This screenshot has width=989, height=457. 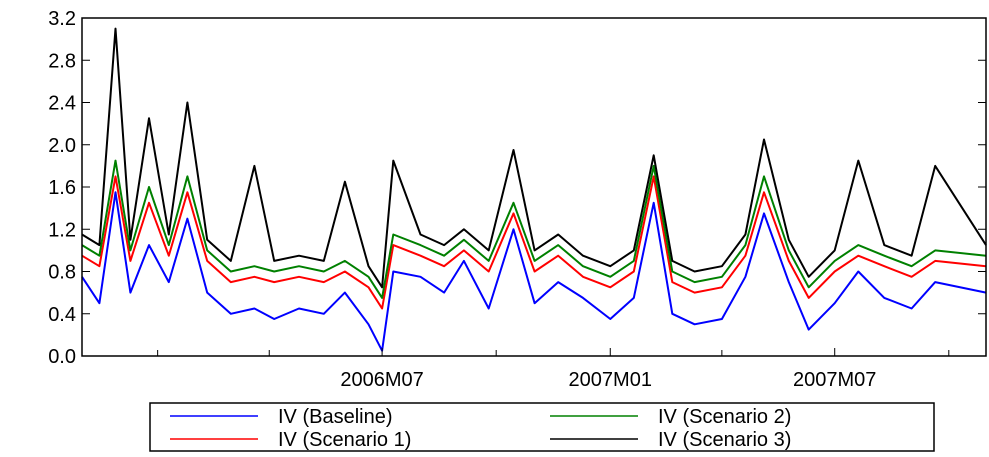 What do you see at coordinates (834, 380) in the screenshot?
I see `x-tick-label: 2007M07` at bounding box center [834, 380].